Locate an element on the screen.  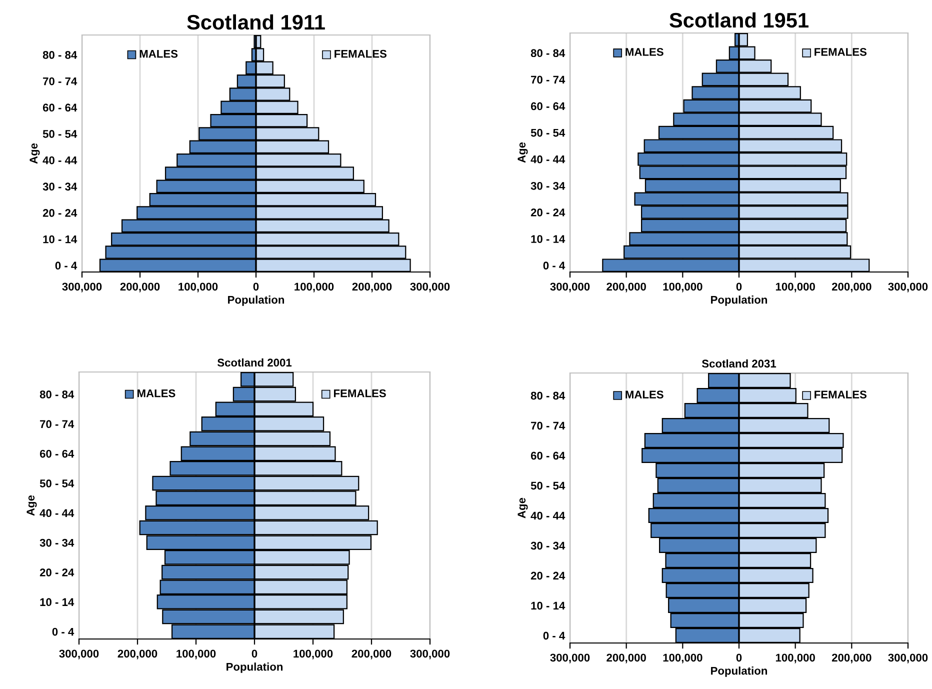
chart-title: Scotland 2001 is located at coordinates (254, 362).